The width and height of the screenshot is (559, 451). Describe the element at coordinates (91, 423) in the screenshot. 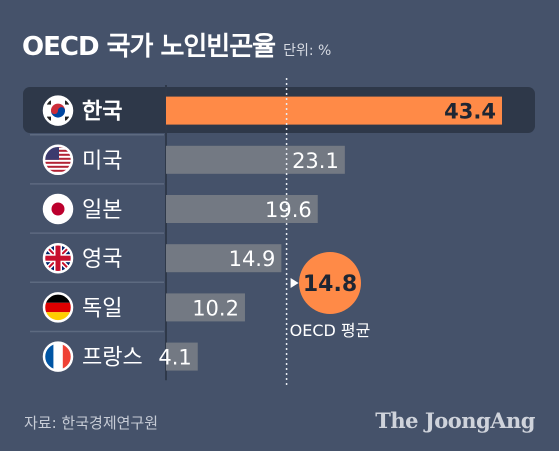

I see `source-note: 자료: 한국경제연구원` at that location.